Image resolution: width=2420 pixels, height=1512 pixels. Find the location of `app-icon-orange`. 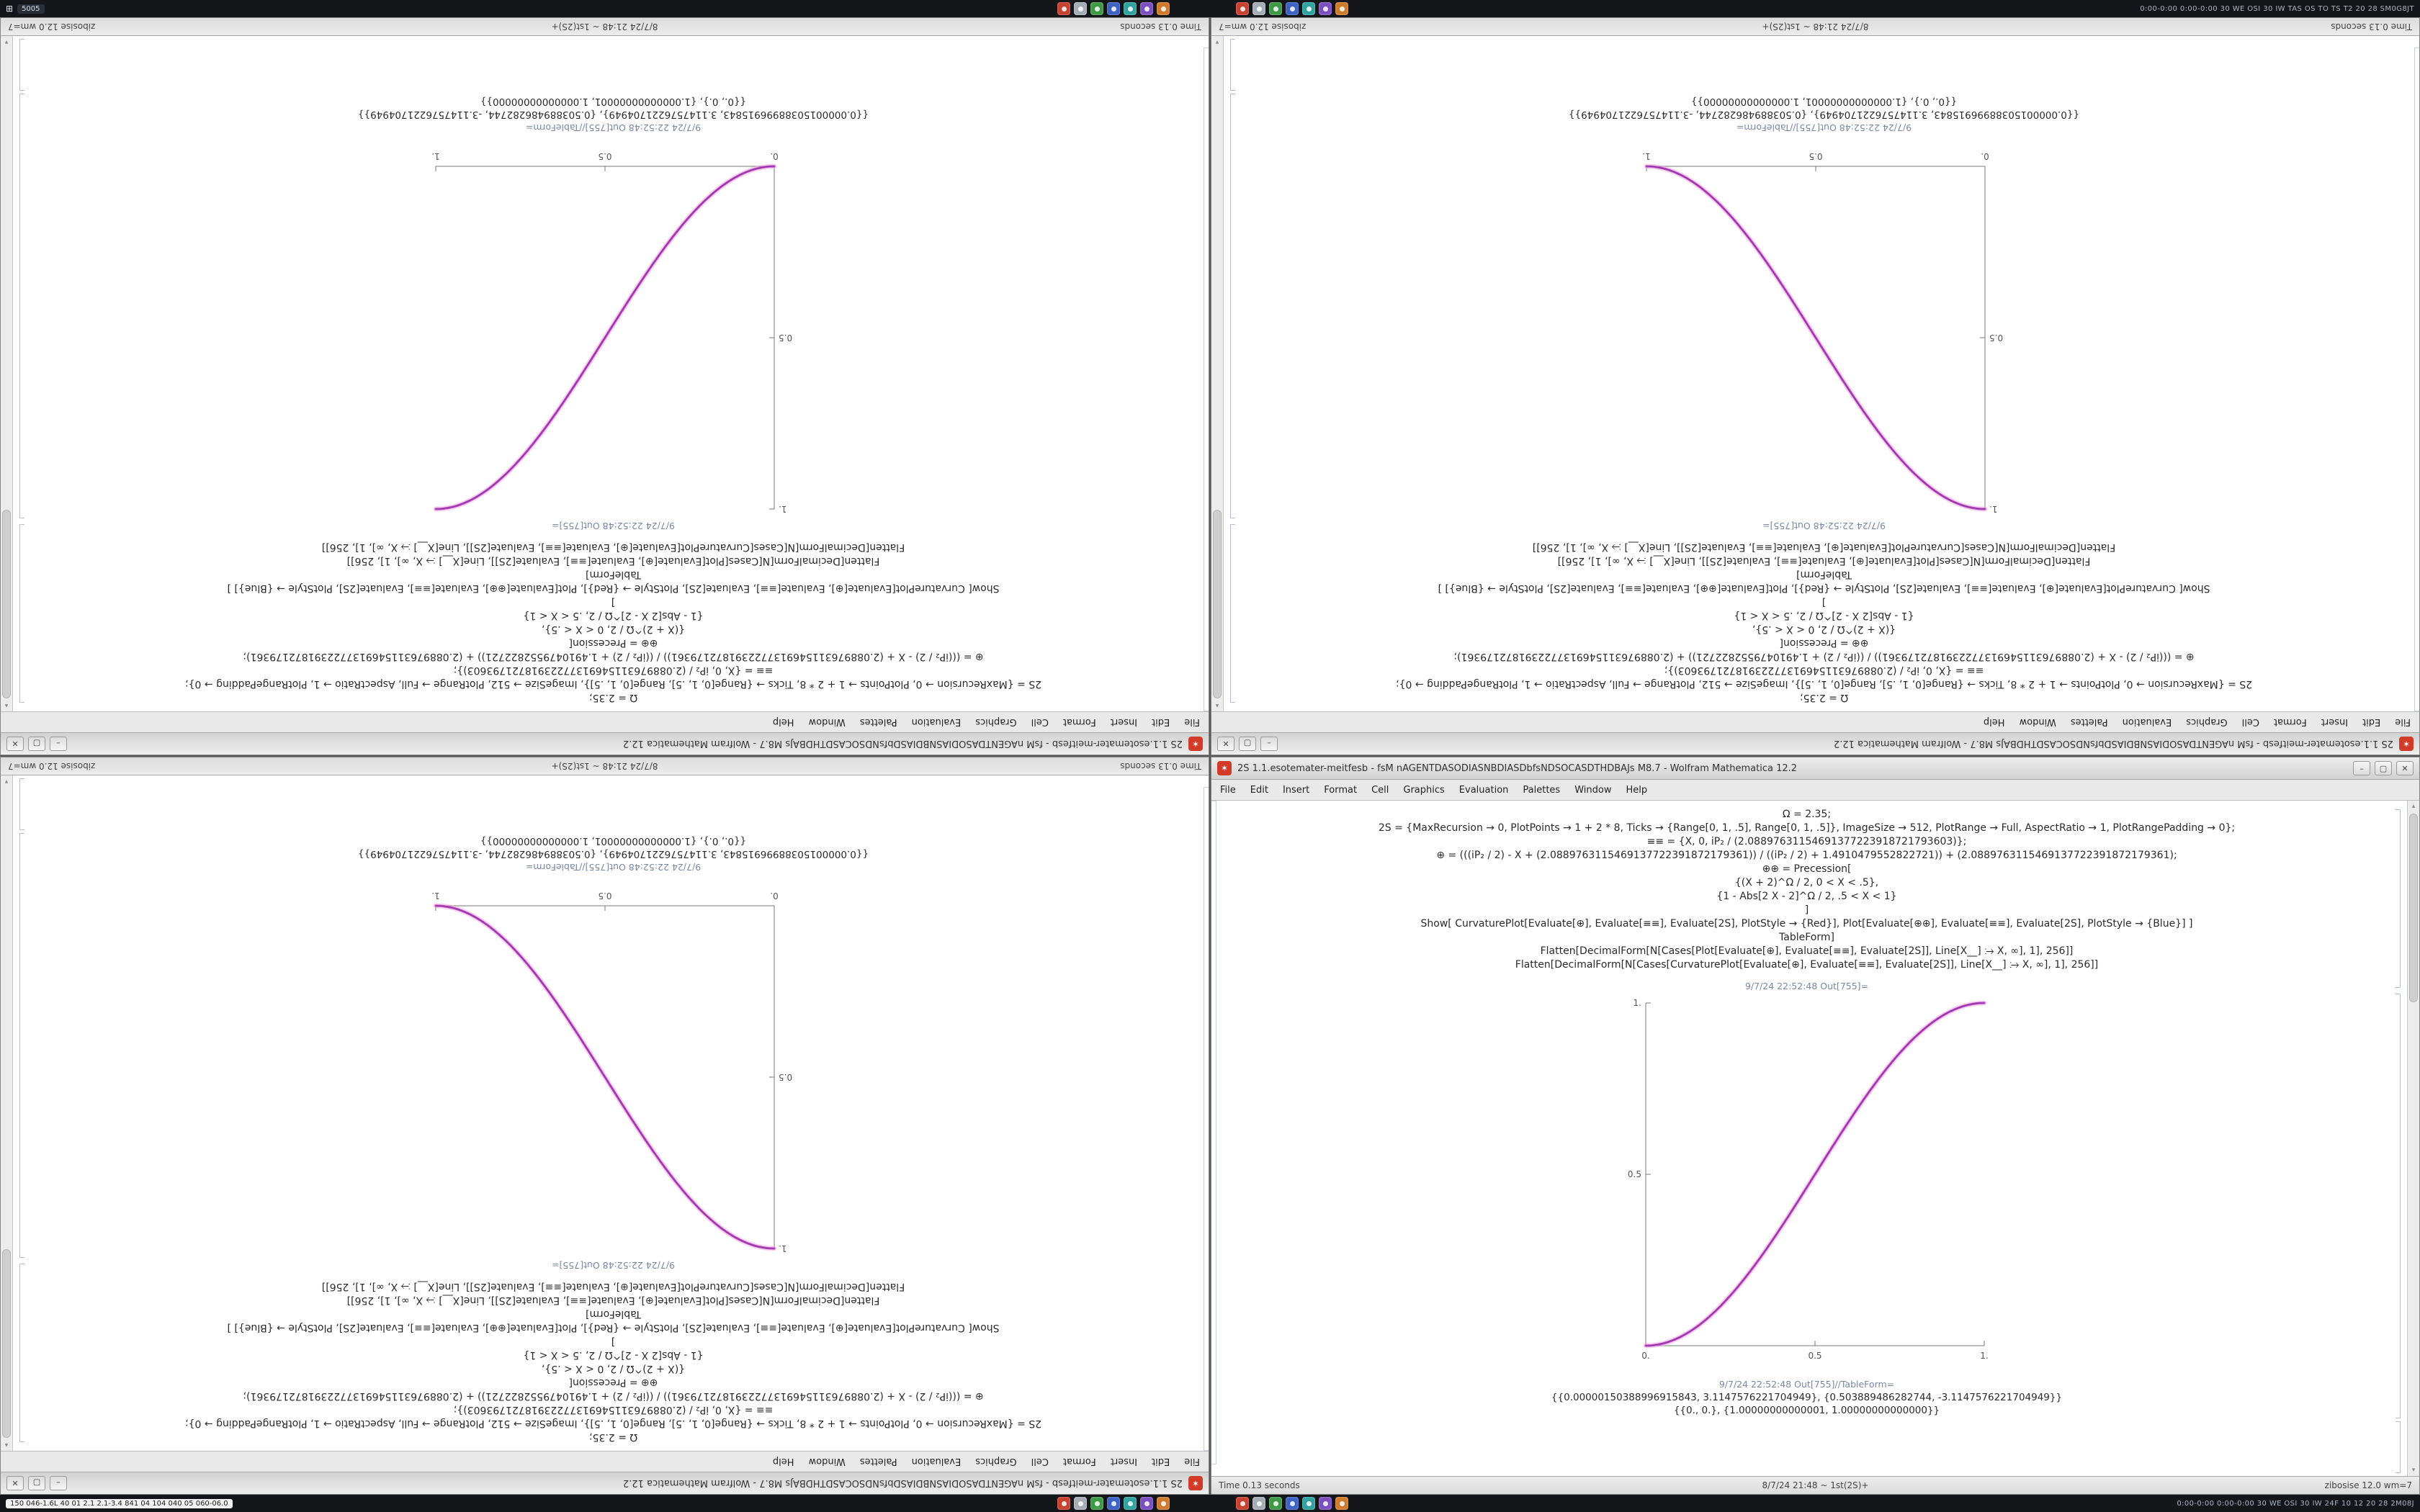

app-icon-orange is located at coordinates (1163, 8).